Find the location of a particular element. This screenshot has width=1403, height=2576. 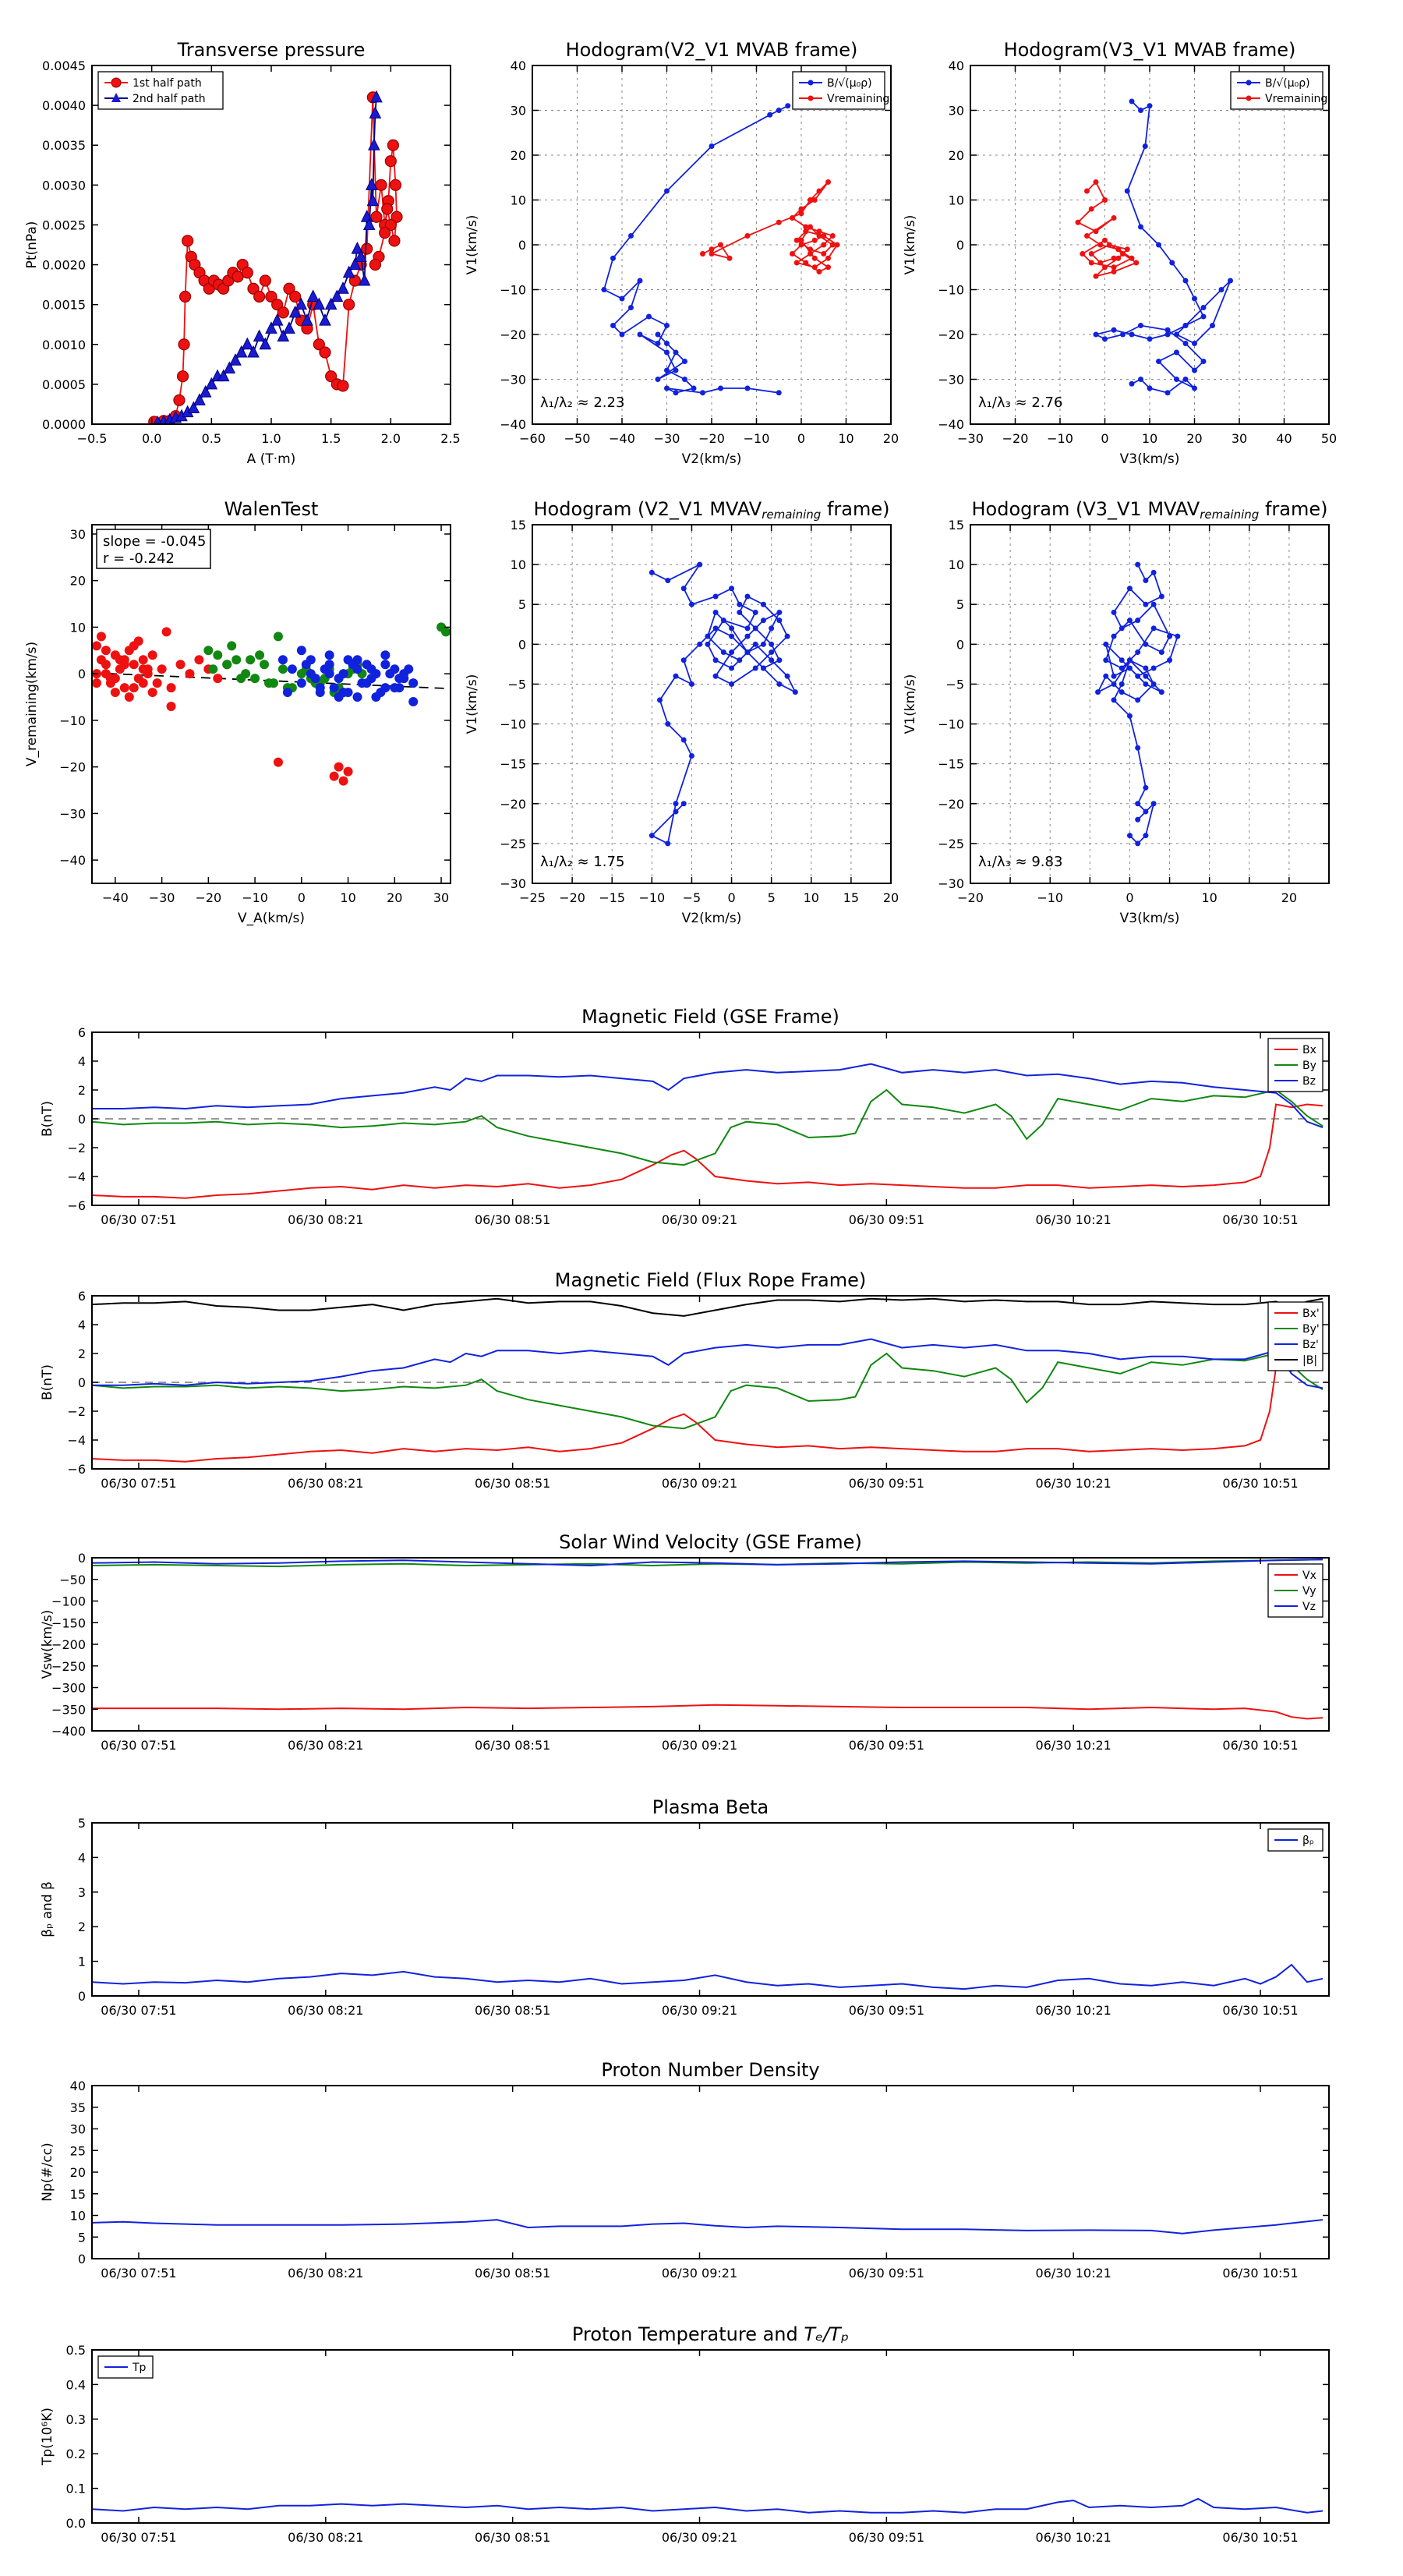

x-tick-label: −50 is located at coordinates (577, 438).